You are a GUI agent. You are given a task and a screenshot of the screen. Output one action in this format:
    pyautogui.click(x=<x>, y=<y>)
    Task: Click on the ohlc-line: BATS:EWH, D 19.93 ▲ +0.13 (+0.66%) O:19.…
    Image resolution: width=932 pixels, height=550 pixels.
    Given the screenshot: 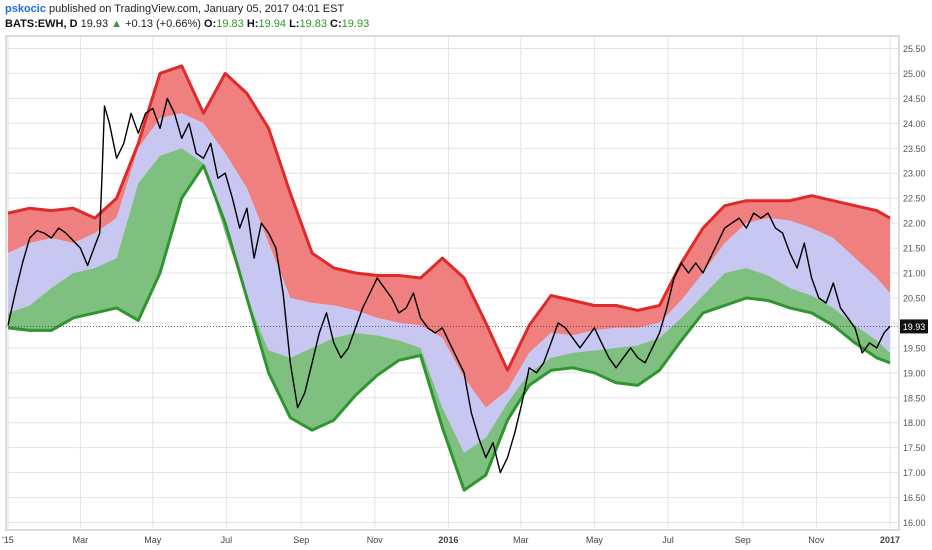 What is the action you would take?
    pyautogui.click(x=465, y=24)
    